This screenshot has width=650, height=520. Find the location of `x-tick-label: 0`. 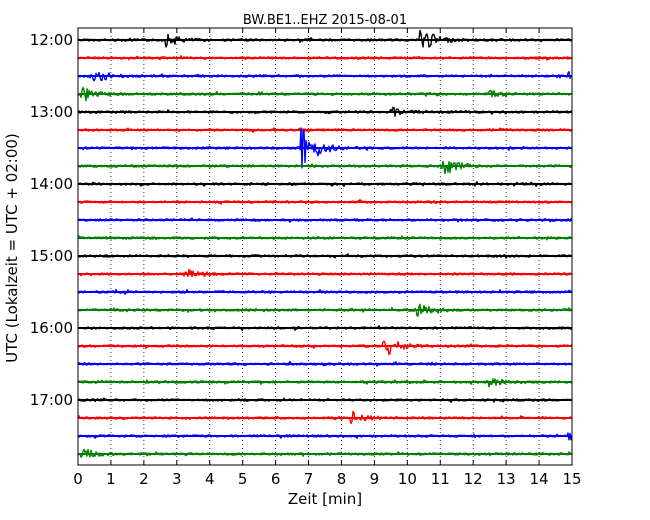

x-tick-label: 0 is located at coordinates (78, 479).